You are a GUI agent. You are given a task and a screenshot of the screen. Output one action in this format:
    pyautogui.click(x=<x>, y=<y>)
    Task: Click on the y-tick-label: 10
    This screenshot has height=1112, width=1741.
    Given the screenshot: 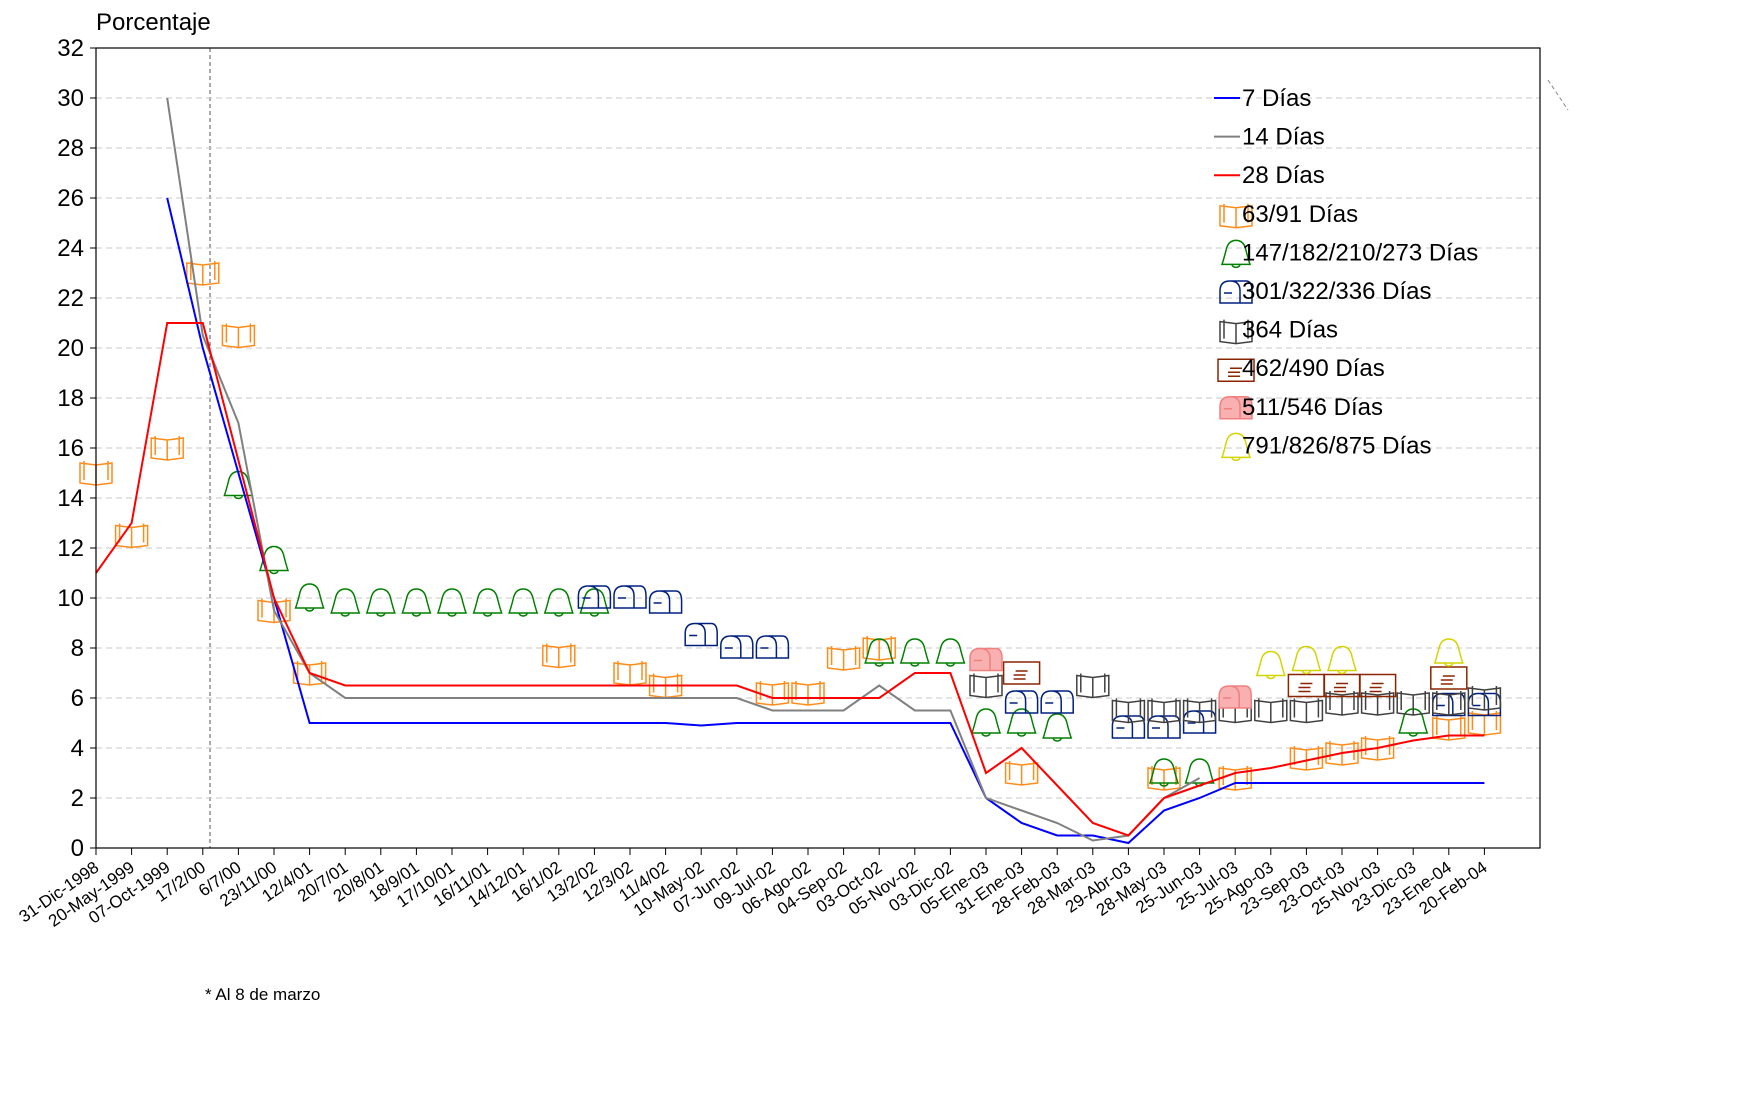 What is the action you would take?
    pyautogui.click(x=70, y=598)
    